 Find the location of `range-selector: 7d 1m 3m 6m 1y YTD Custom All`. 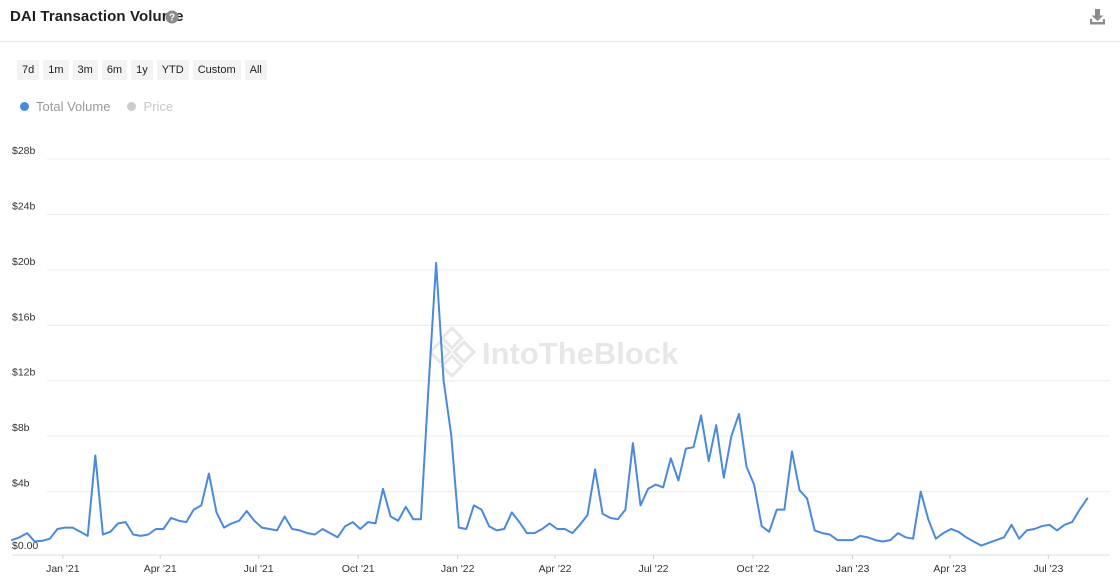

range-selector: 7d 1m 3m 6m 1y YTD Custom All is located at coordinates (142, 70).